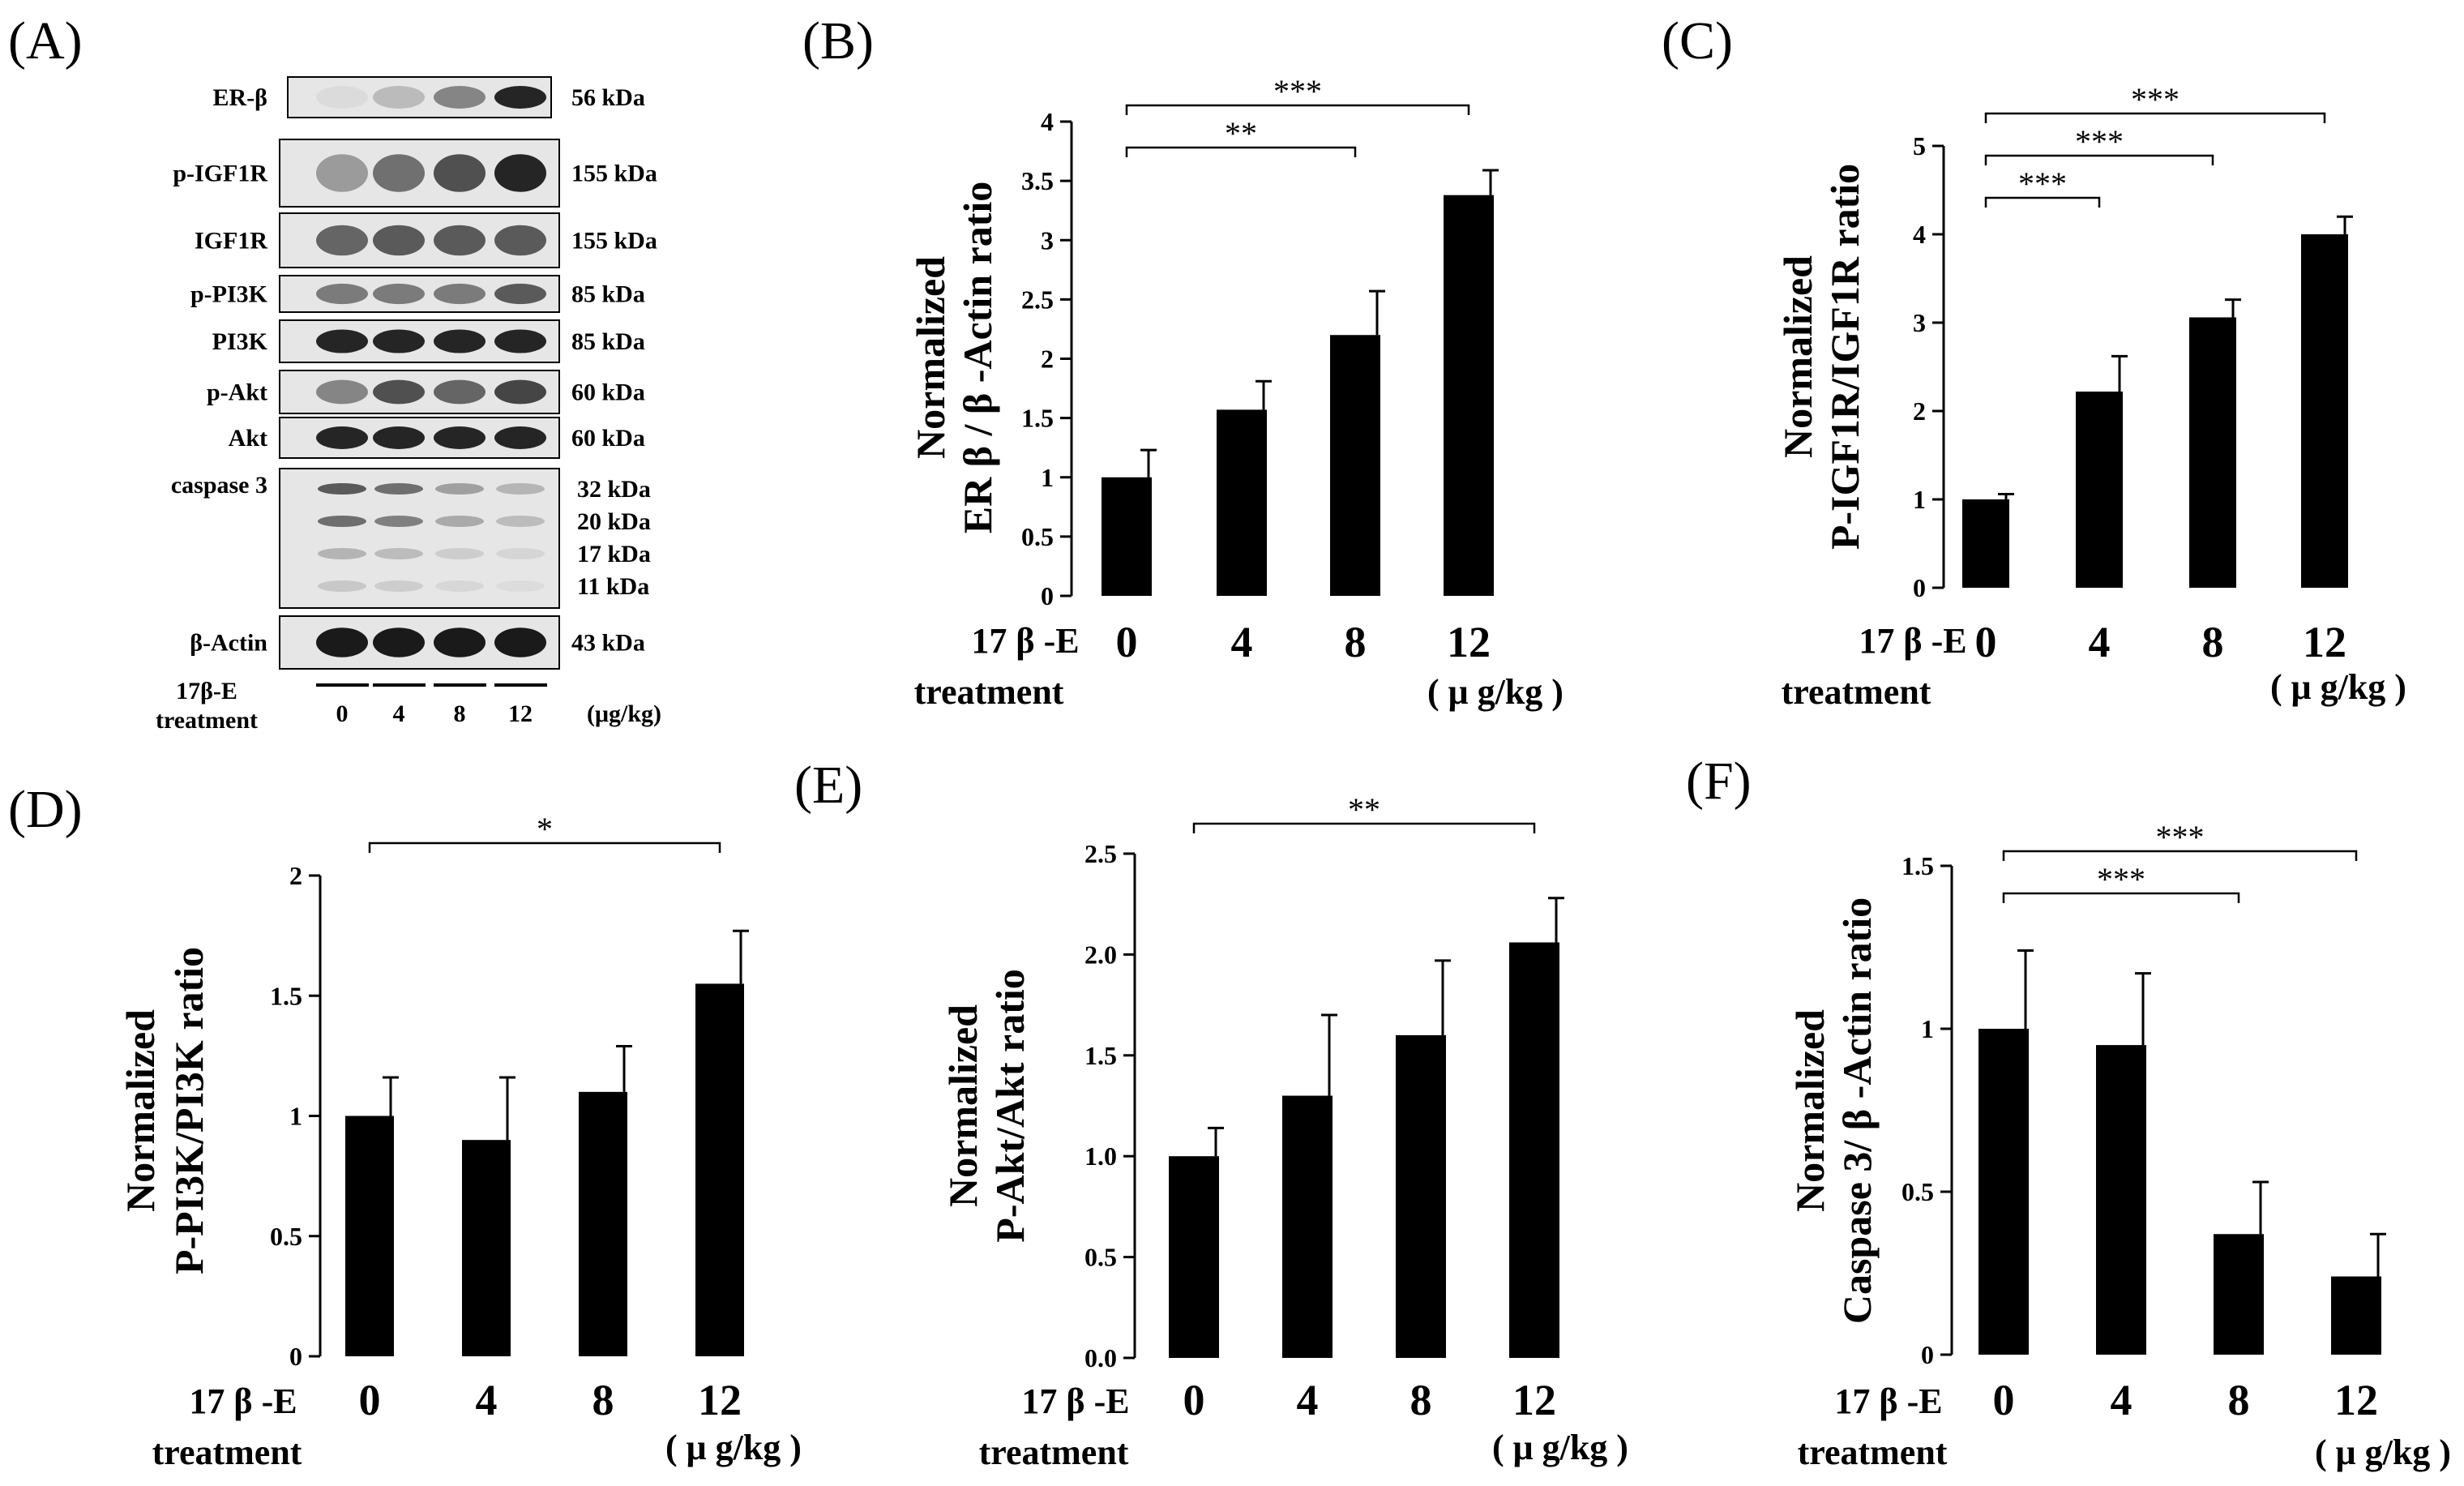 The width and height of the screenshot is (2464, 1486). Describe the element at coordinates (545, 829) in the screenshot. I see `significance-stars: *` at that location.